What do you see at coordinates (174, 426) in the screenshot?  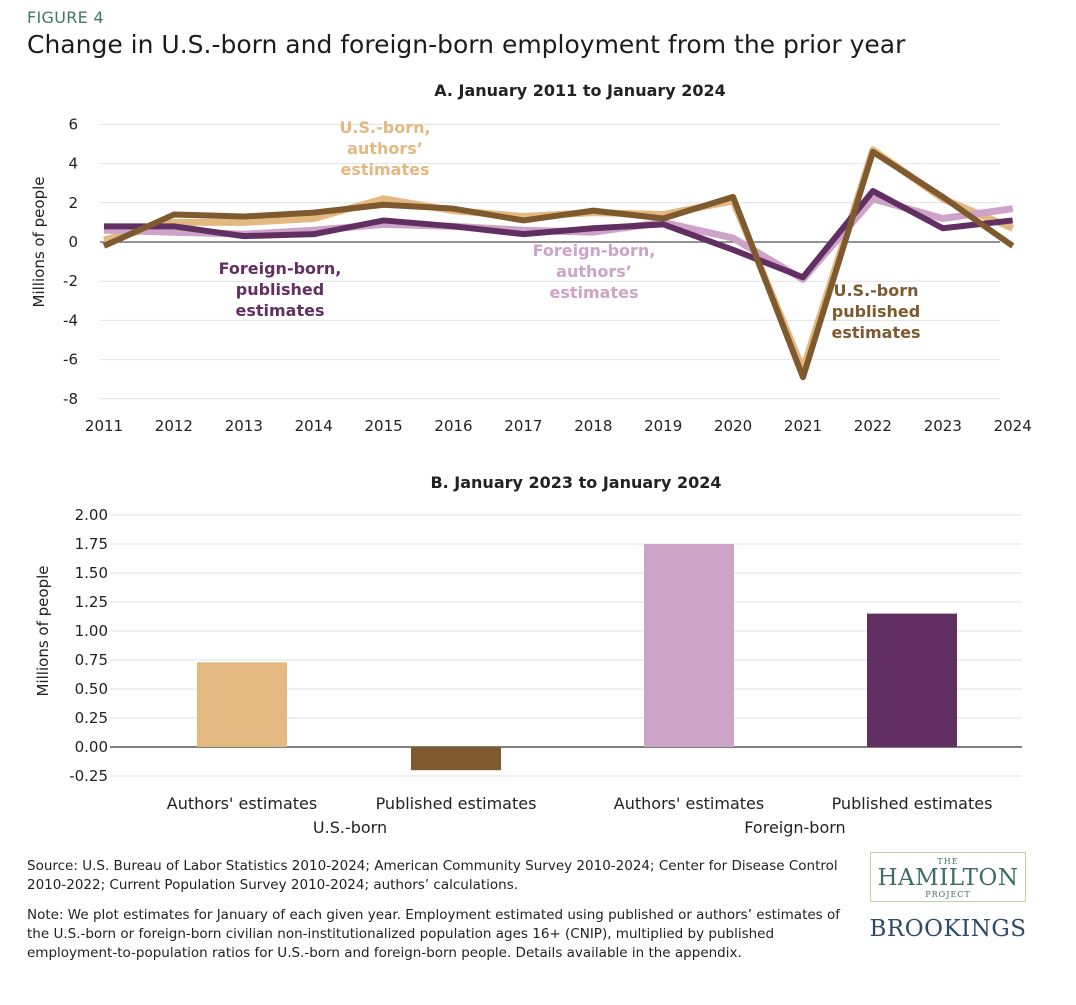 I see `x-tick-label: 2012` at bounding box center [174, 426].